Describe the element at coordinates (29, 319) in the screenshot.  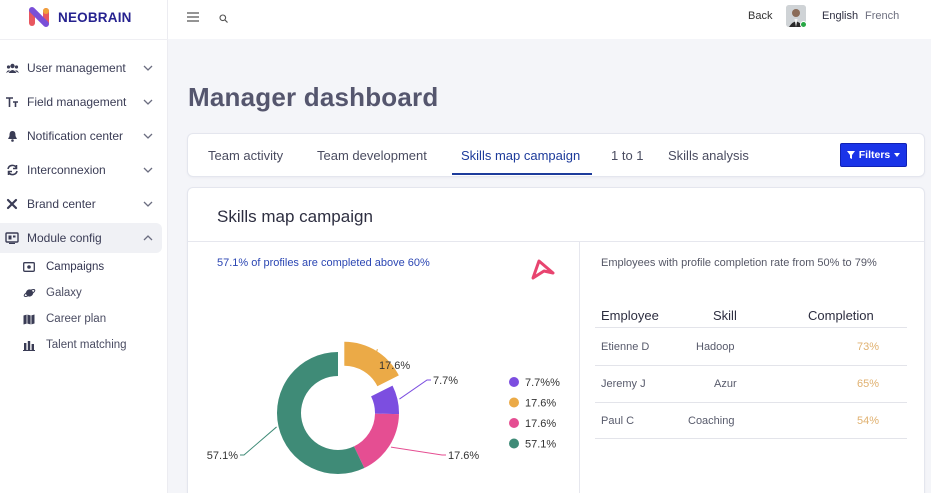
I see `map-icon` at that location.